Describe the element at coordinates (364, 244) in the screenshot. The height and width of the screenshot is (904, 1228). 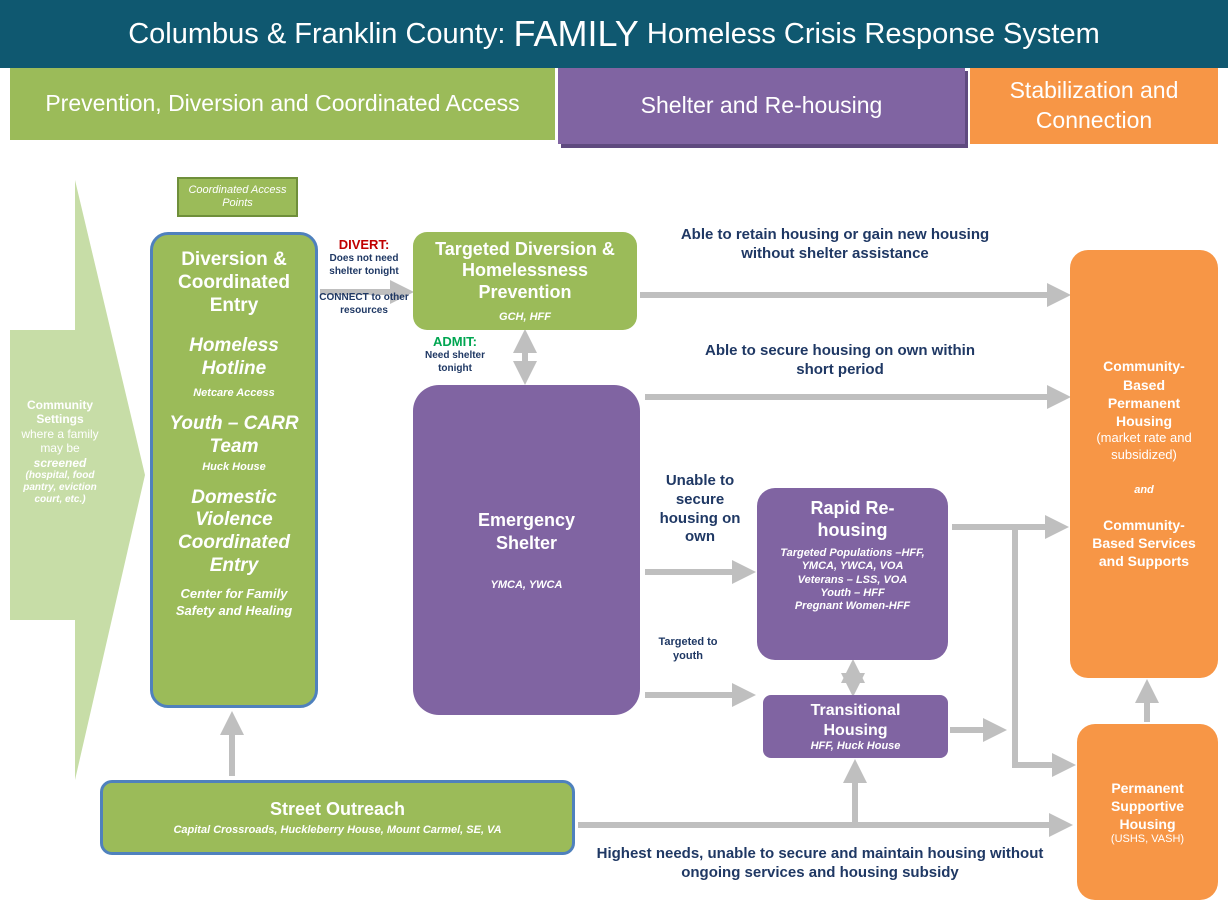
I see `divert-title: DIVERT:` at that location.